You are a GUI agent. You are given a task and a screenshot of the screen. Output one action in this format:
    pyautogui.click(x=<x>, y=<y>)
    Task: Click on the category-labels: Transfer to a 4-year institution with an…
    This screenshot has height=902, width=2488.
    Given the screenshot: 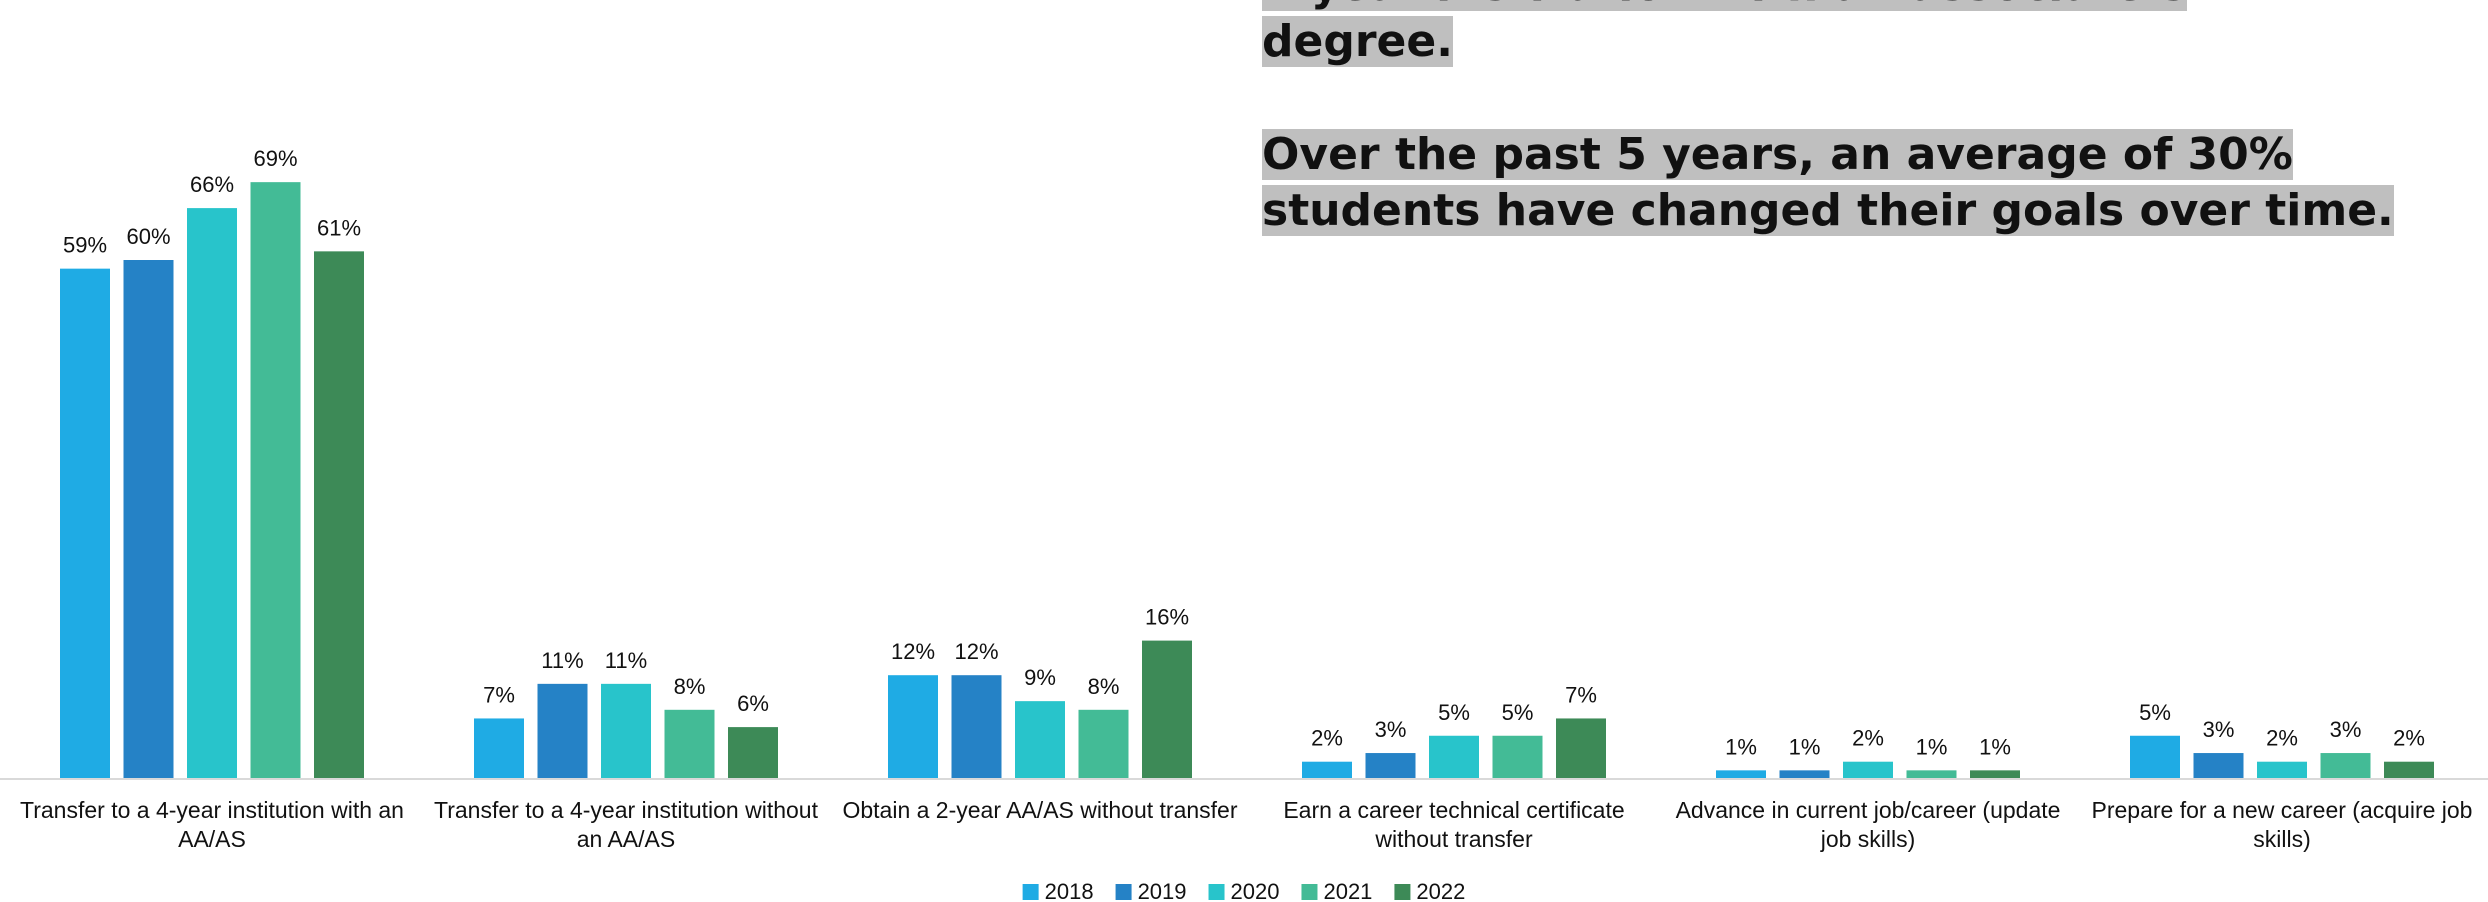 What is the action you would take?
    pyautogui.click(x=1246, y=824)
    